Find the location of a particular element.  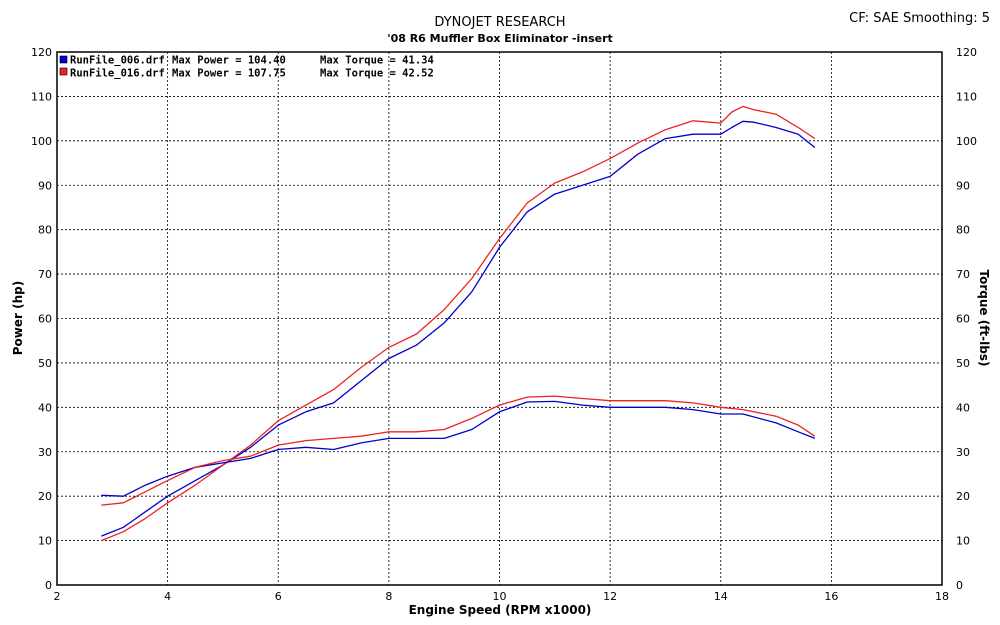

y-tick-label-right: 120 is located at coordinates (966, 52).